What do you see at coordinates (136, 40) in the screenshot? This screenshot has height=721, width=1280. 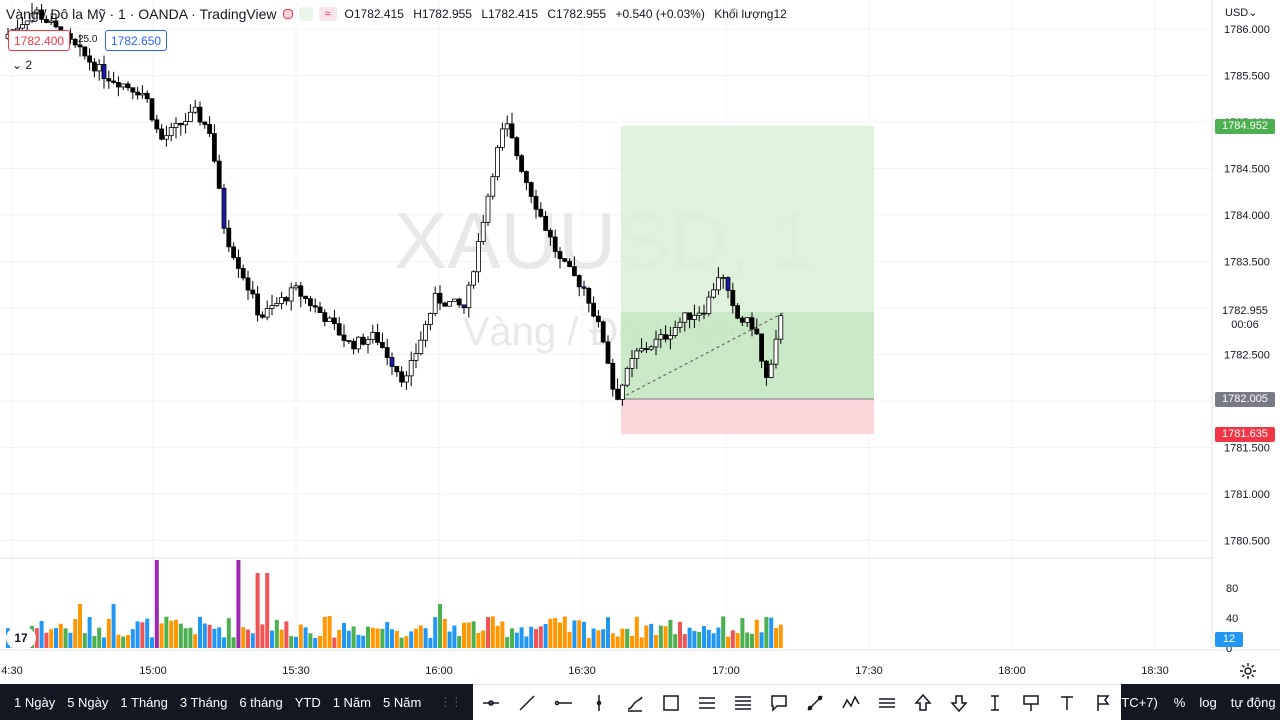 I see `buy-button: 1782.650` at bounding box center [136, 40].